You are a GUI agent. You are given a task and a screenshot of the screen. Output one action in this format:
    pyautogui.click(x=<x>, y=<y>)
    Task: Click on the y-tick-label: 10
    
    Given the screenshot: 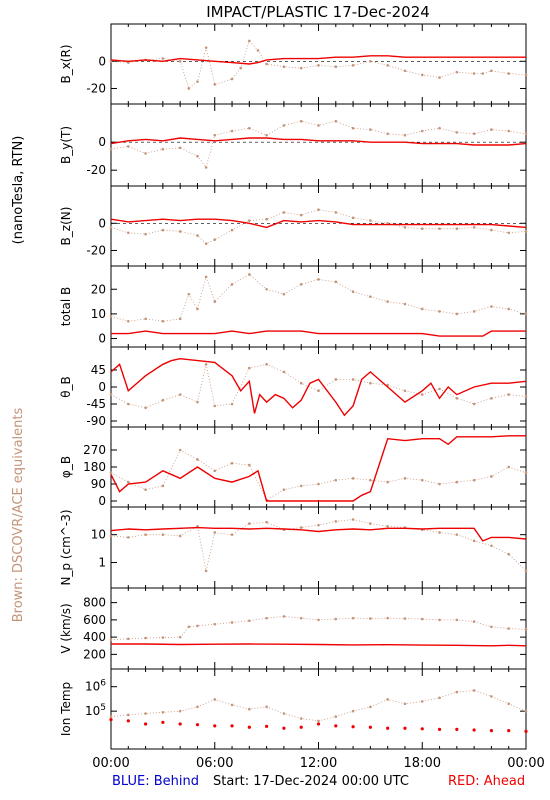 What is the action you would take?
    pyautogui.click(x=98, y=535)
    